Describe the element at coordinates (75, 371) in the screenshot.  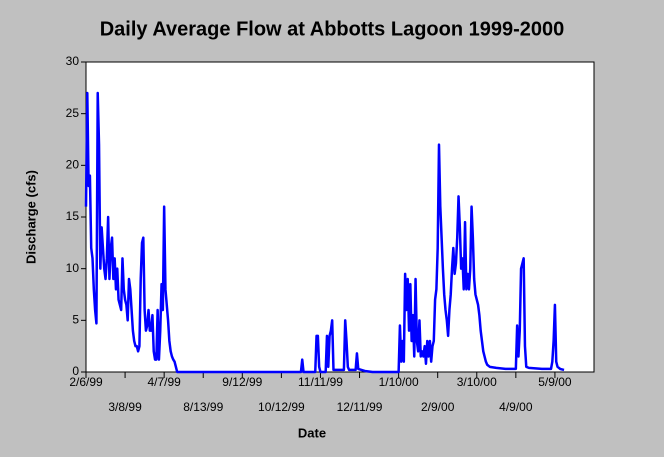
I see `y-tick-label: 0` at that location.